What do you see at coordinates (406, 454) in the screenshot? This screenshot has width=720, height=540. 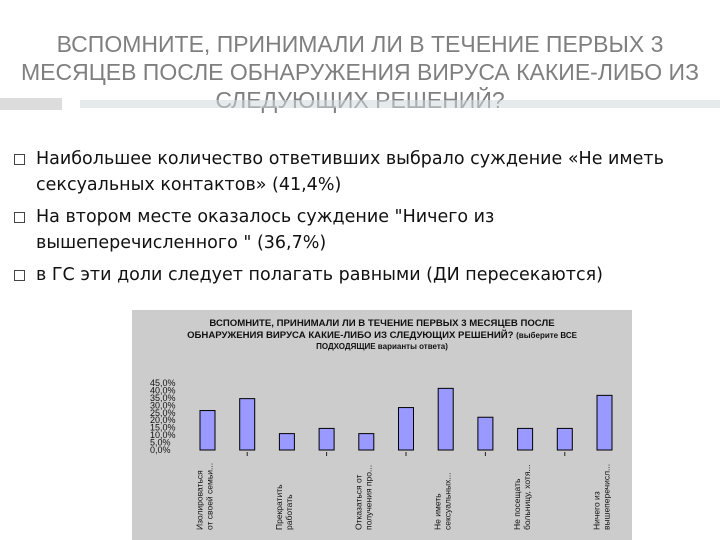 I see `x-tick-marks` at bounding box center [406, 454].